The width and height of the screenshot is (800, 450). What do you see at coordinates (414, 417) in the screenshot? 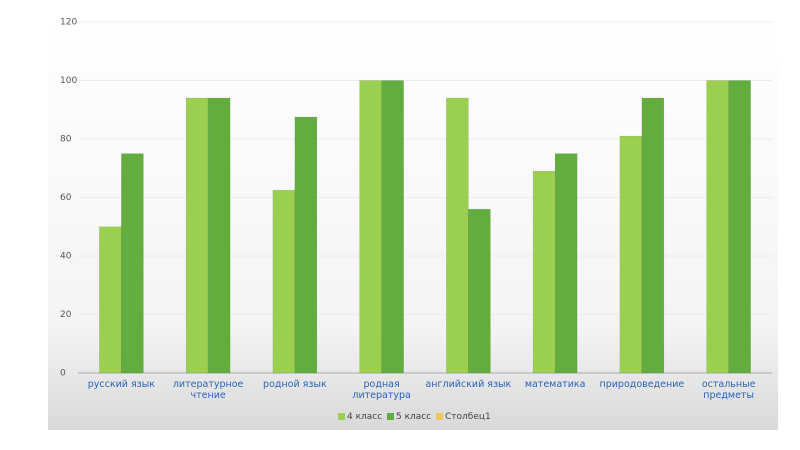
I see `legend-label: 5 класс` at bounding box center [414, 417].